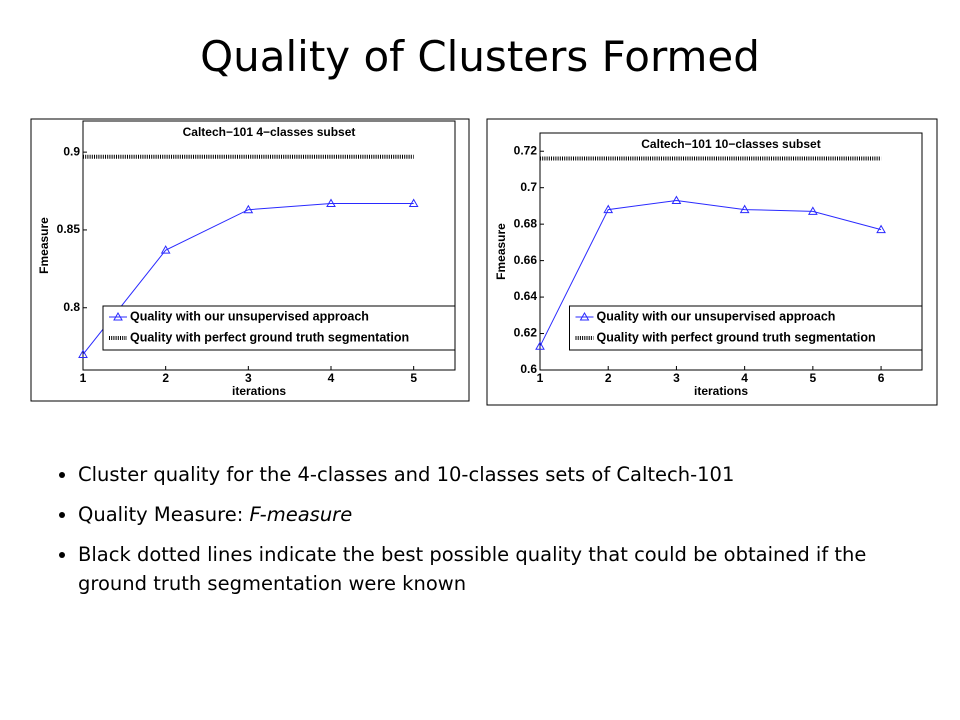 The height and width of the screenshot is (720, 960). What do you see at coordinates (526, 223) in the screenshot?
I see `y-tick-label: 0.68` at bounding box center [526, 223].